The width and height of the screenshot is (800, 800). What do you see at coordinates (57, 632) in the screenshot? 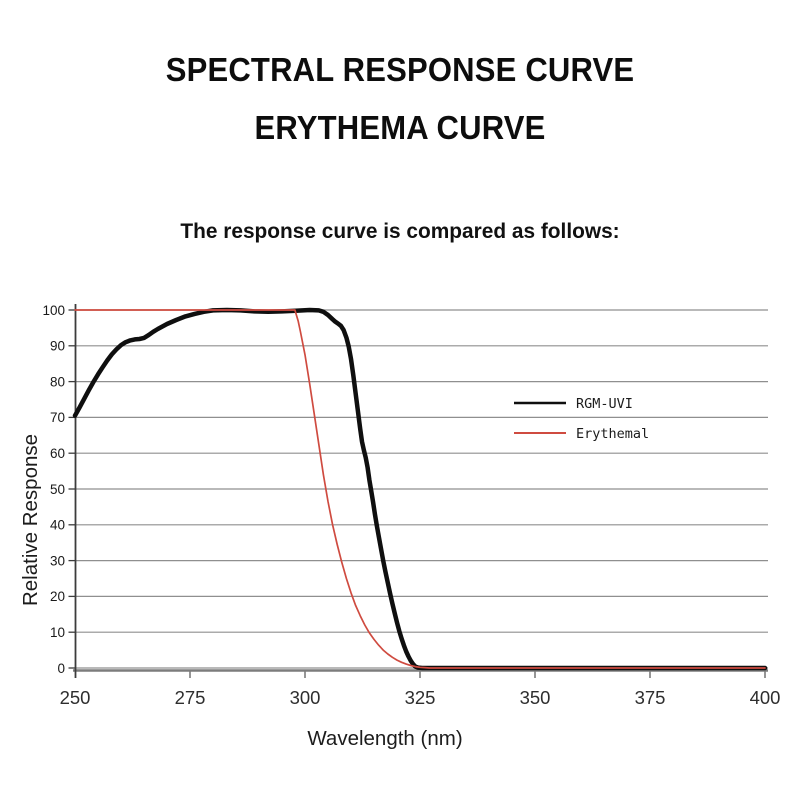
I see `y-tick-label-10: 10` at bounding box center [57, 632].